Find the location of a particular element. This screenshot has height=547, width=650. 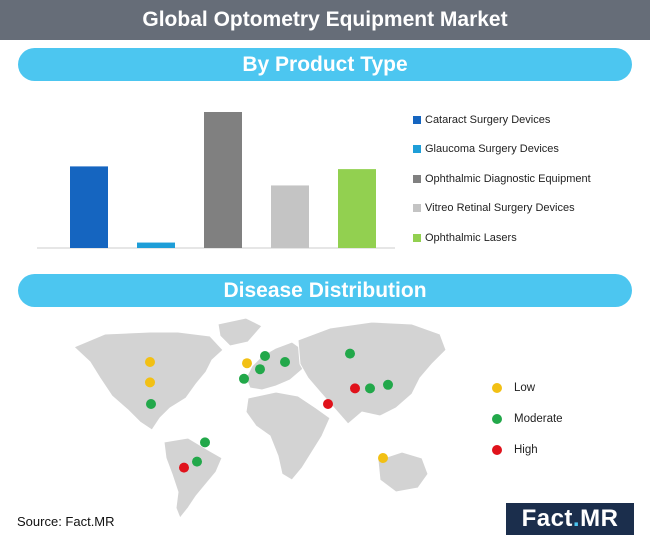

legend-item-low: Low is located at coordinates (527, 387).